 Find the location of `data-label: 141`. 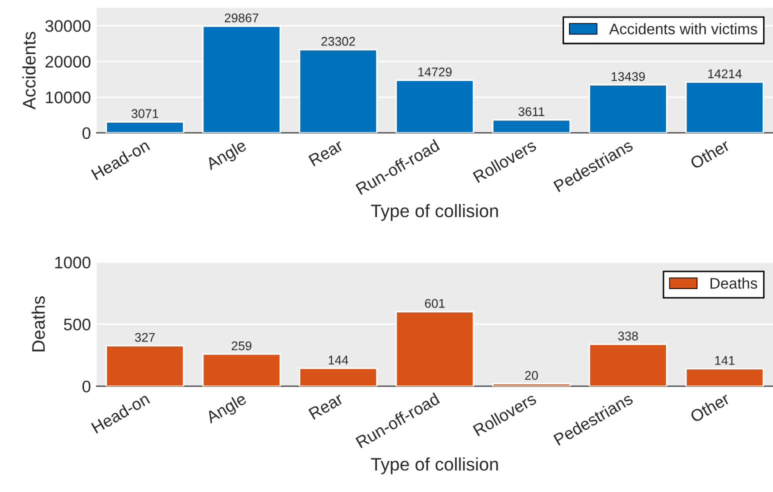

data-label: 141 is located at coordinates (725, 360).